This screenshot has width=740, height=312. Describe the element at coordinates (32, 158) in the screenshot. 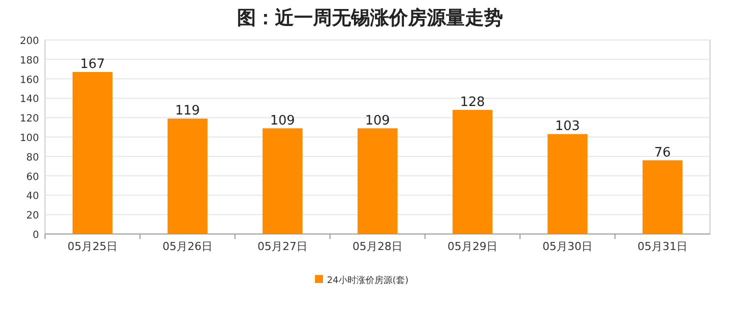

I see `y-tick-label: 80` at that location.